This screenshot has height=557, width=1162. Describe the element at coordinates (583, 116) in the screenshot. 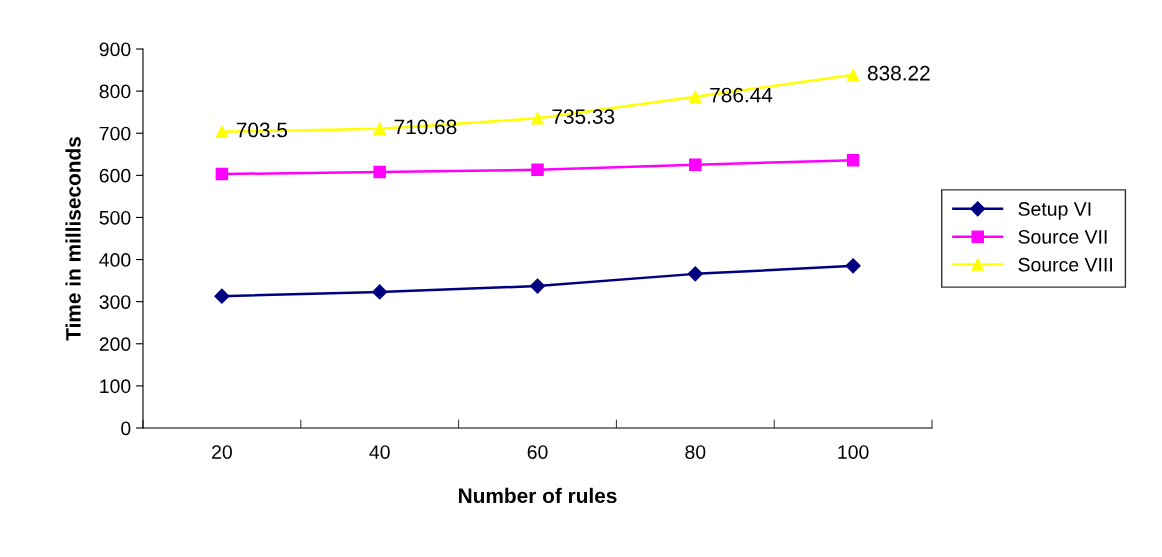

I see `data-label: 735.33` at that location.